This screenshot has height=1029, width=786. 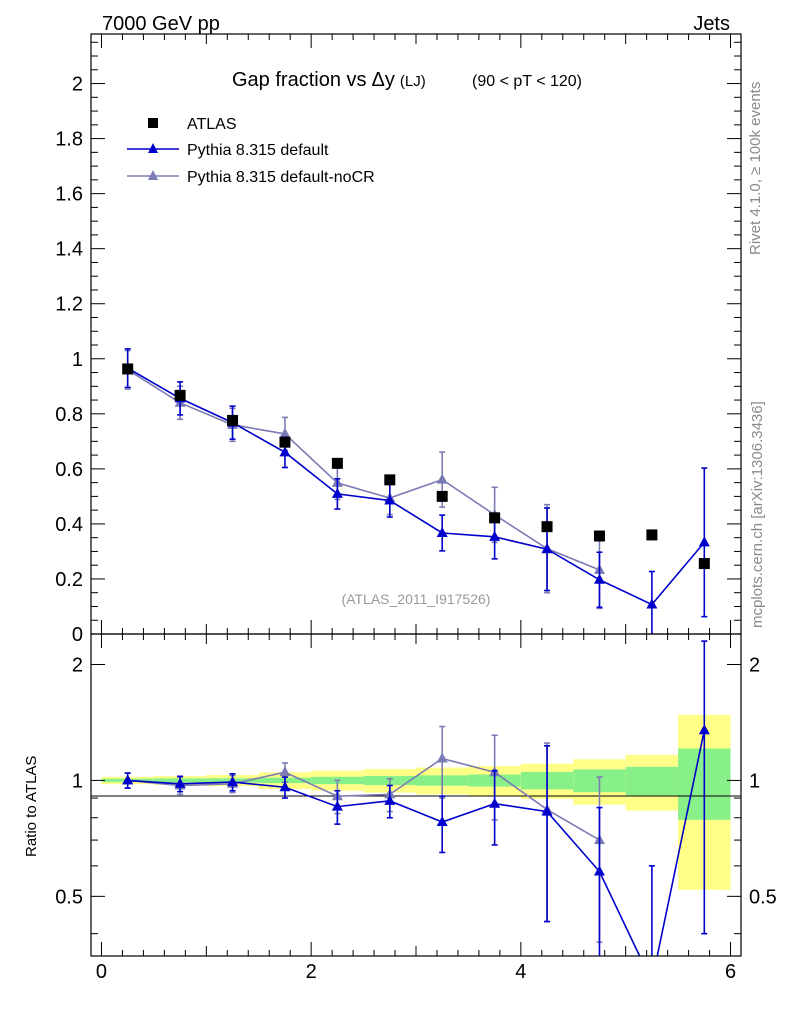 What do you see at coordinates (757, 514) in the screenshot?
I see `mcplots-credit-label: mcplots.cern.ch [arXiv:1306.3436]` at bounding box center [757, 514].